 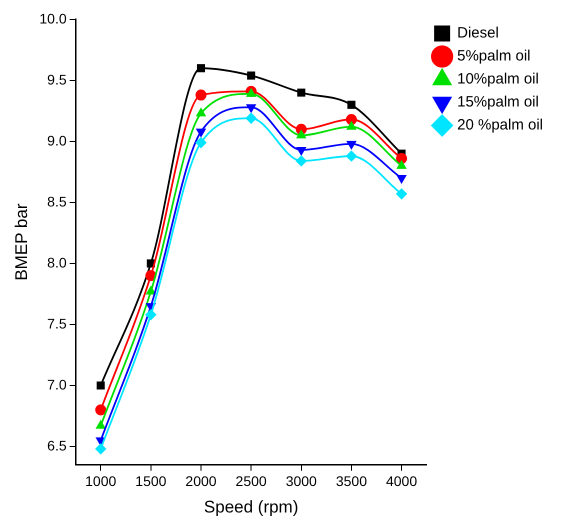 I want to click on y-tick-label: 10.0, so click(x=53, y=18).